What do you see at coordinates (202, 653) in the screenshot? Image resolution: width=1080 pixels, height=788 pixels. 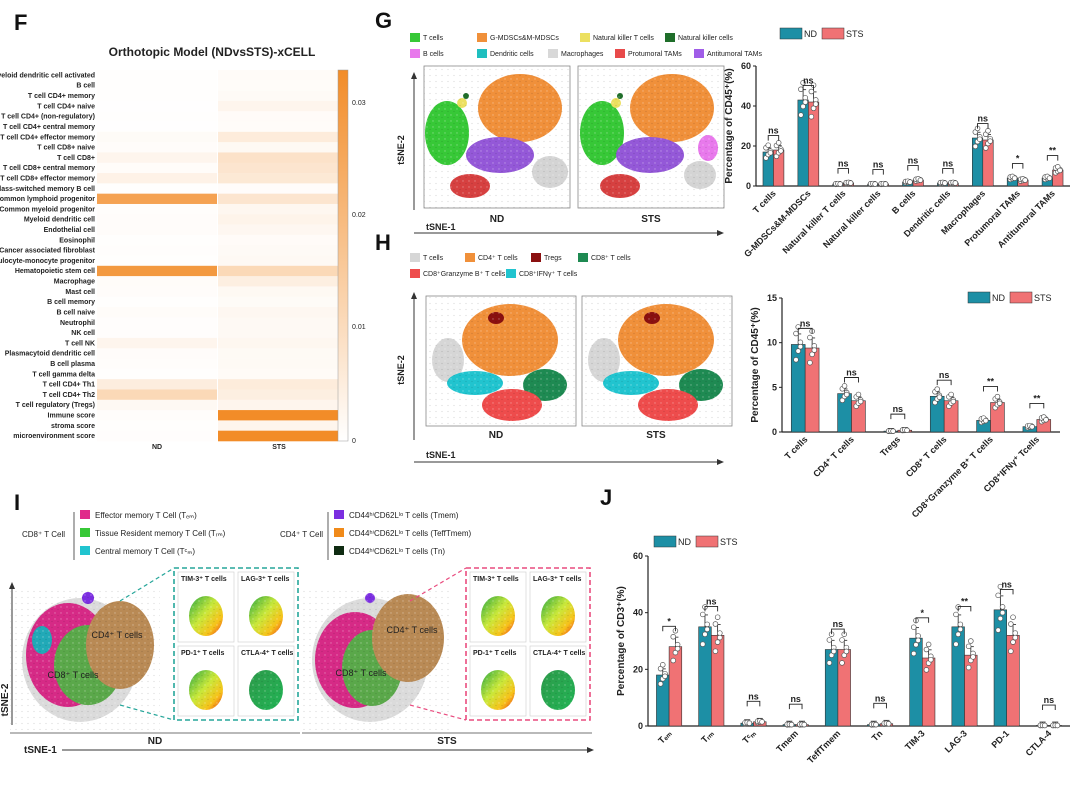 I see `inset-label: PD-1⁺ T cells` at bounding box center [202, 653].